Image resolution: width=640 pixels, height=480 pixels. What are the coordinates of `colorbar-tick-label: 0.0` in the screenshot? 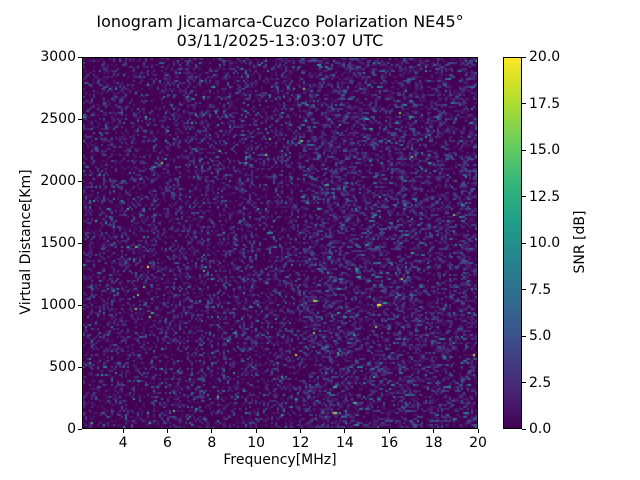 It's located at (540, 429).